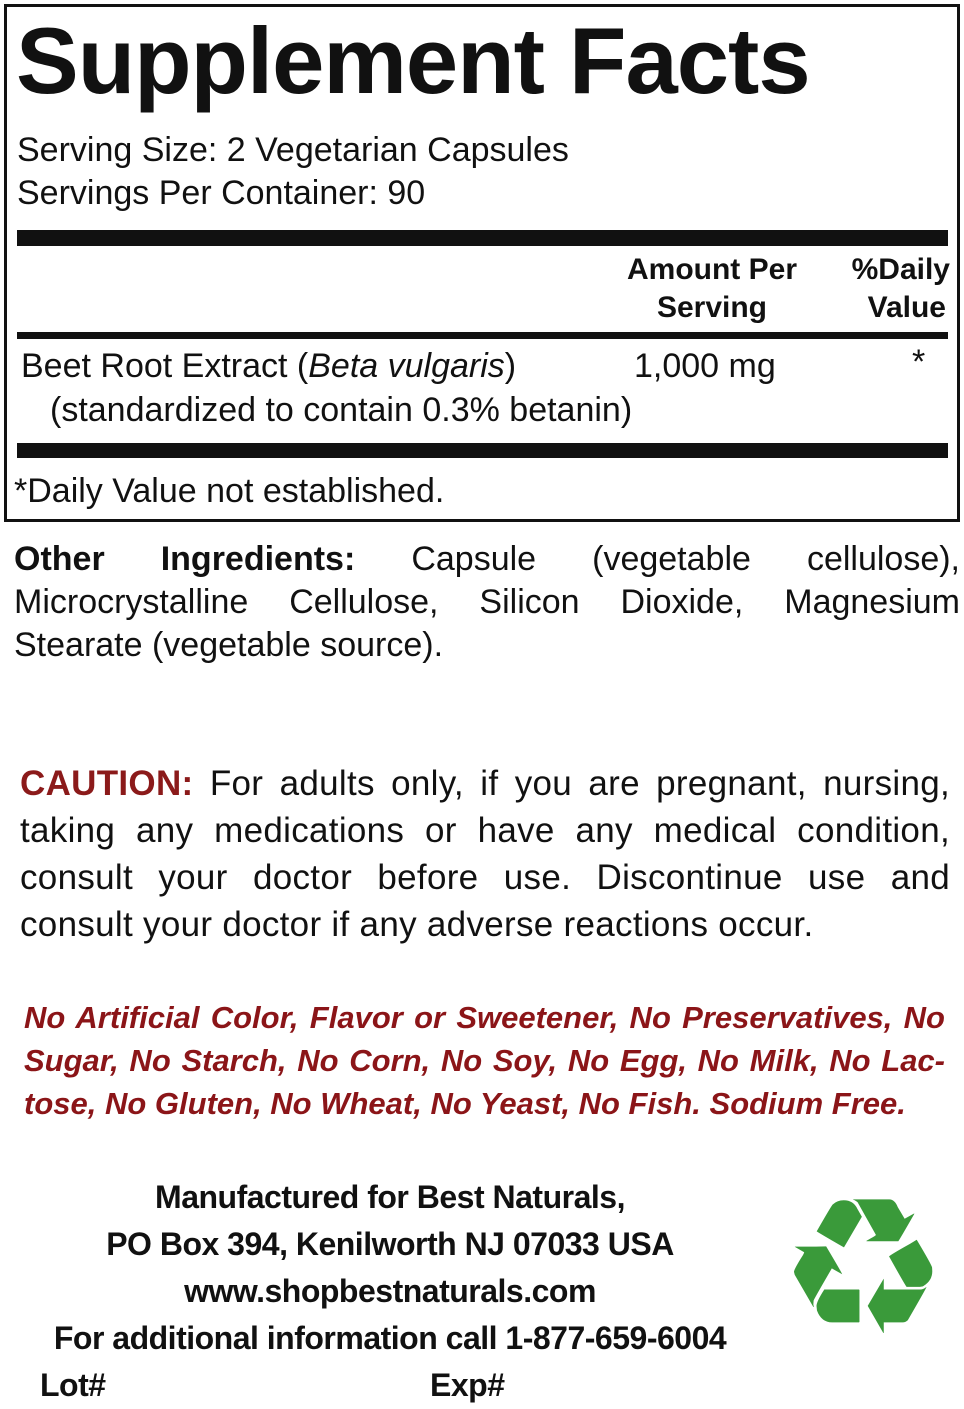 The image size is (964, 1409). I want to click on ingredient-common-name: Beet Root Extract (, so click(165, 366).